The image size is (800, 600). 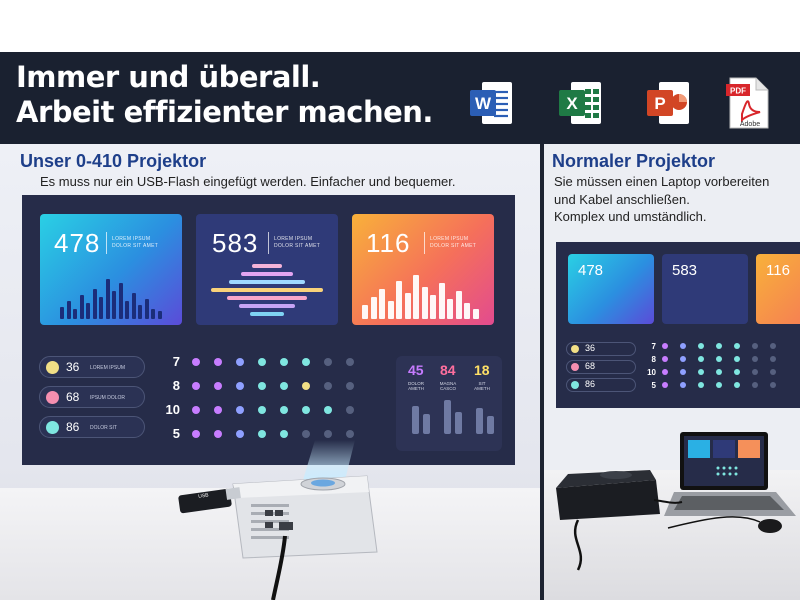 I want to click on pdf-icon-label: PDF, so click(x=738, y=91).